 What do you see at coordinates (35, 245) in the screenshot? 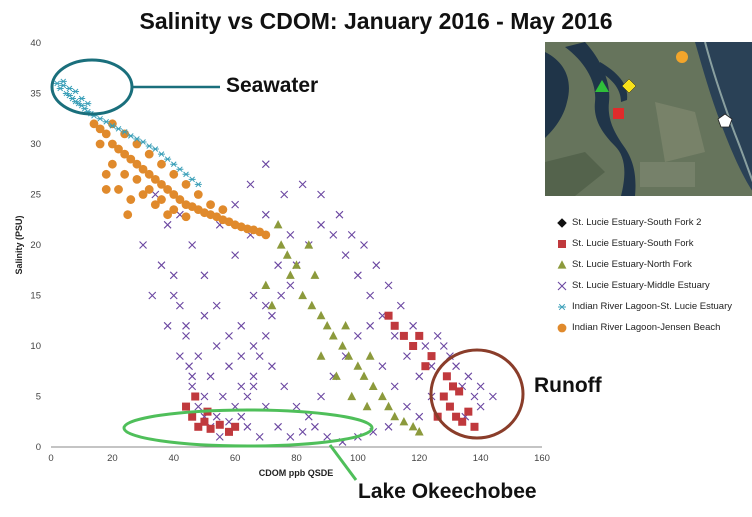
I see `y-tick-label: 20` at bounding box center [35, 245].